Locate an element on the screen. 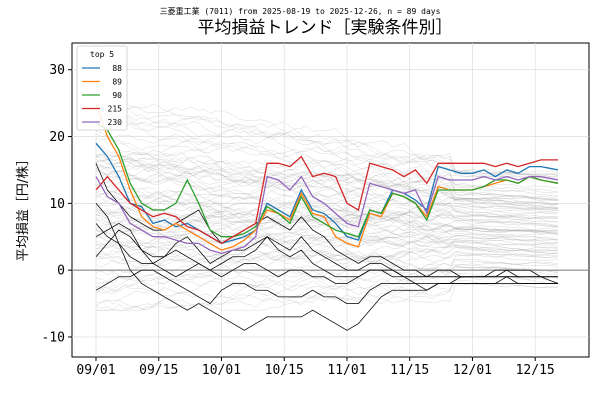  x-tick-label: 11/01 is located at coordinates (346, 370).